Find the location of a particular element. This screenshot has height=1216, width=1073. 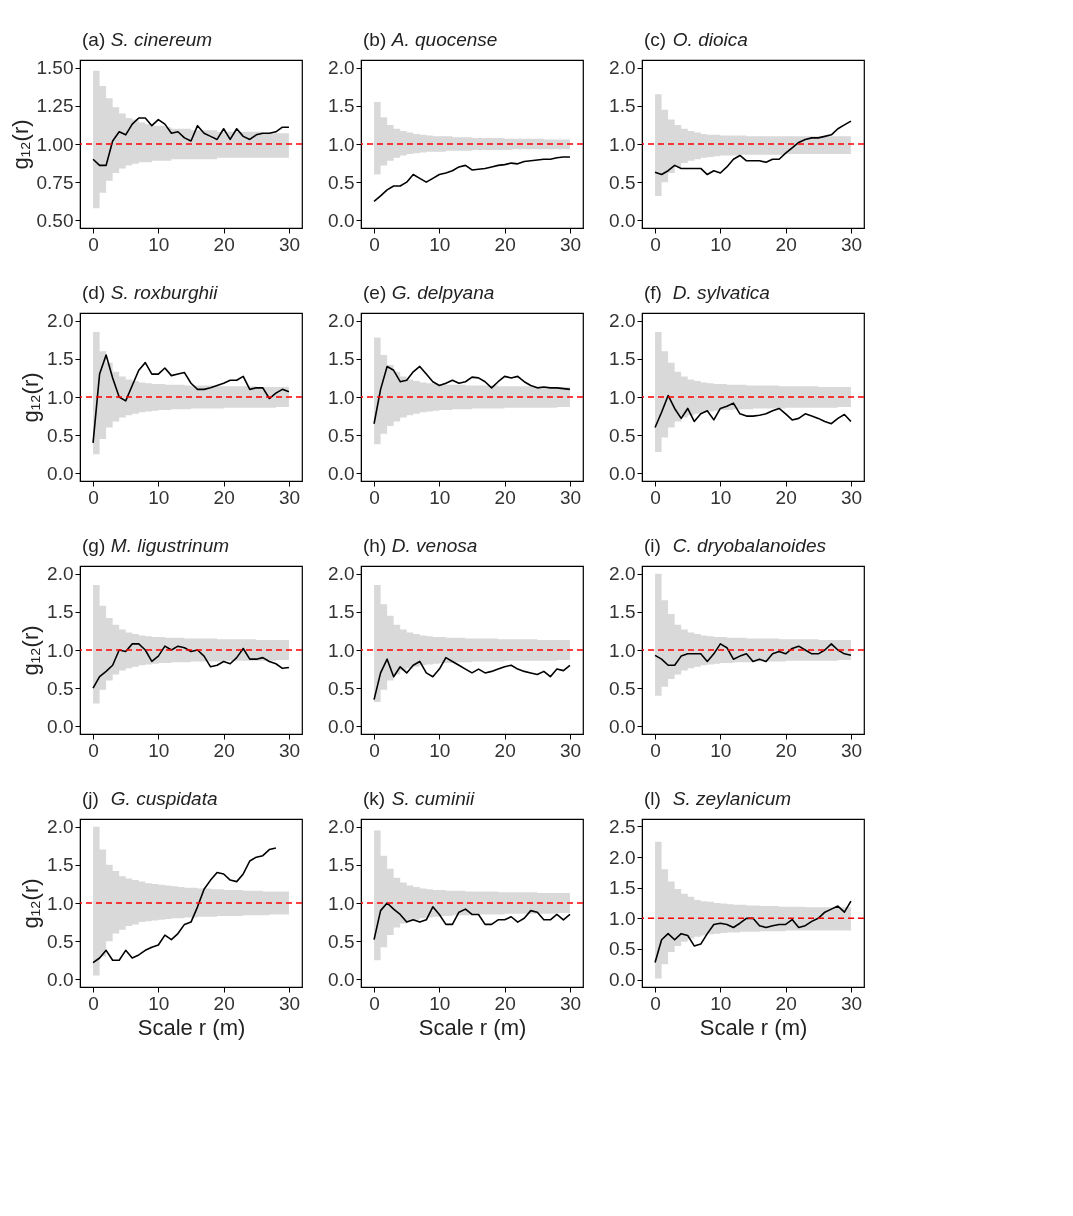

chart-title: (d) S. roxburghii is located at coordinates (150, 292).